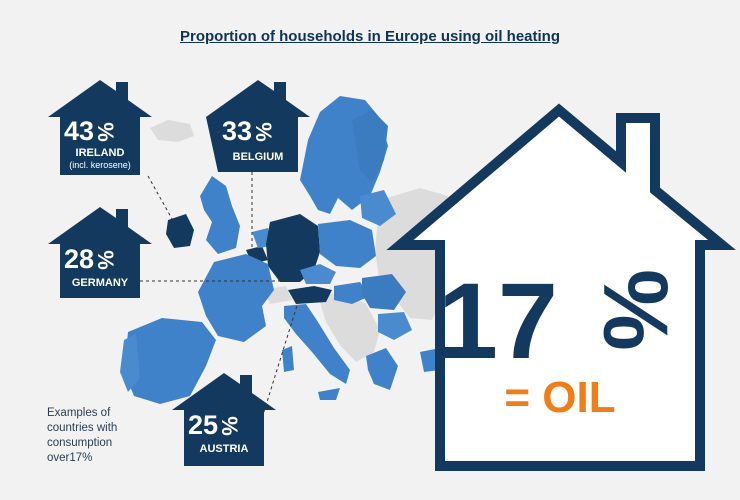 The width and height of the screenshot is (740, 500). What do you see at coordinates (382, 369) in the screenshot?
I see `map-region-greece` at bounding box center [382, 369].